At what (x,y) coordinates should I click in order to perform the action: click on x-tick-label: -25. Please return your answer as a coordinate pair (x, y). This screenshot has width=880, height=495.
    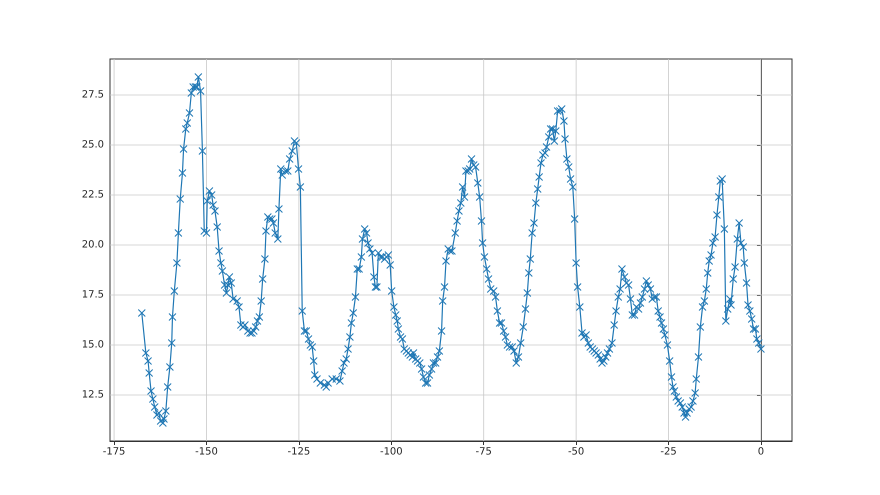
    Looking at the image, I should click on (668, 452).